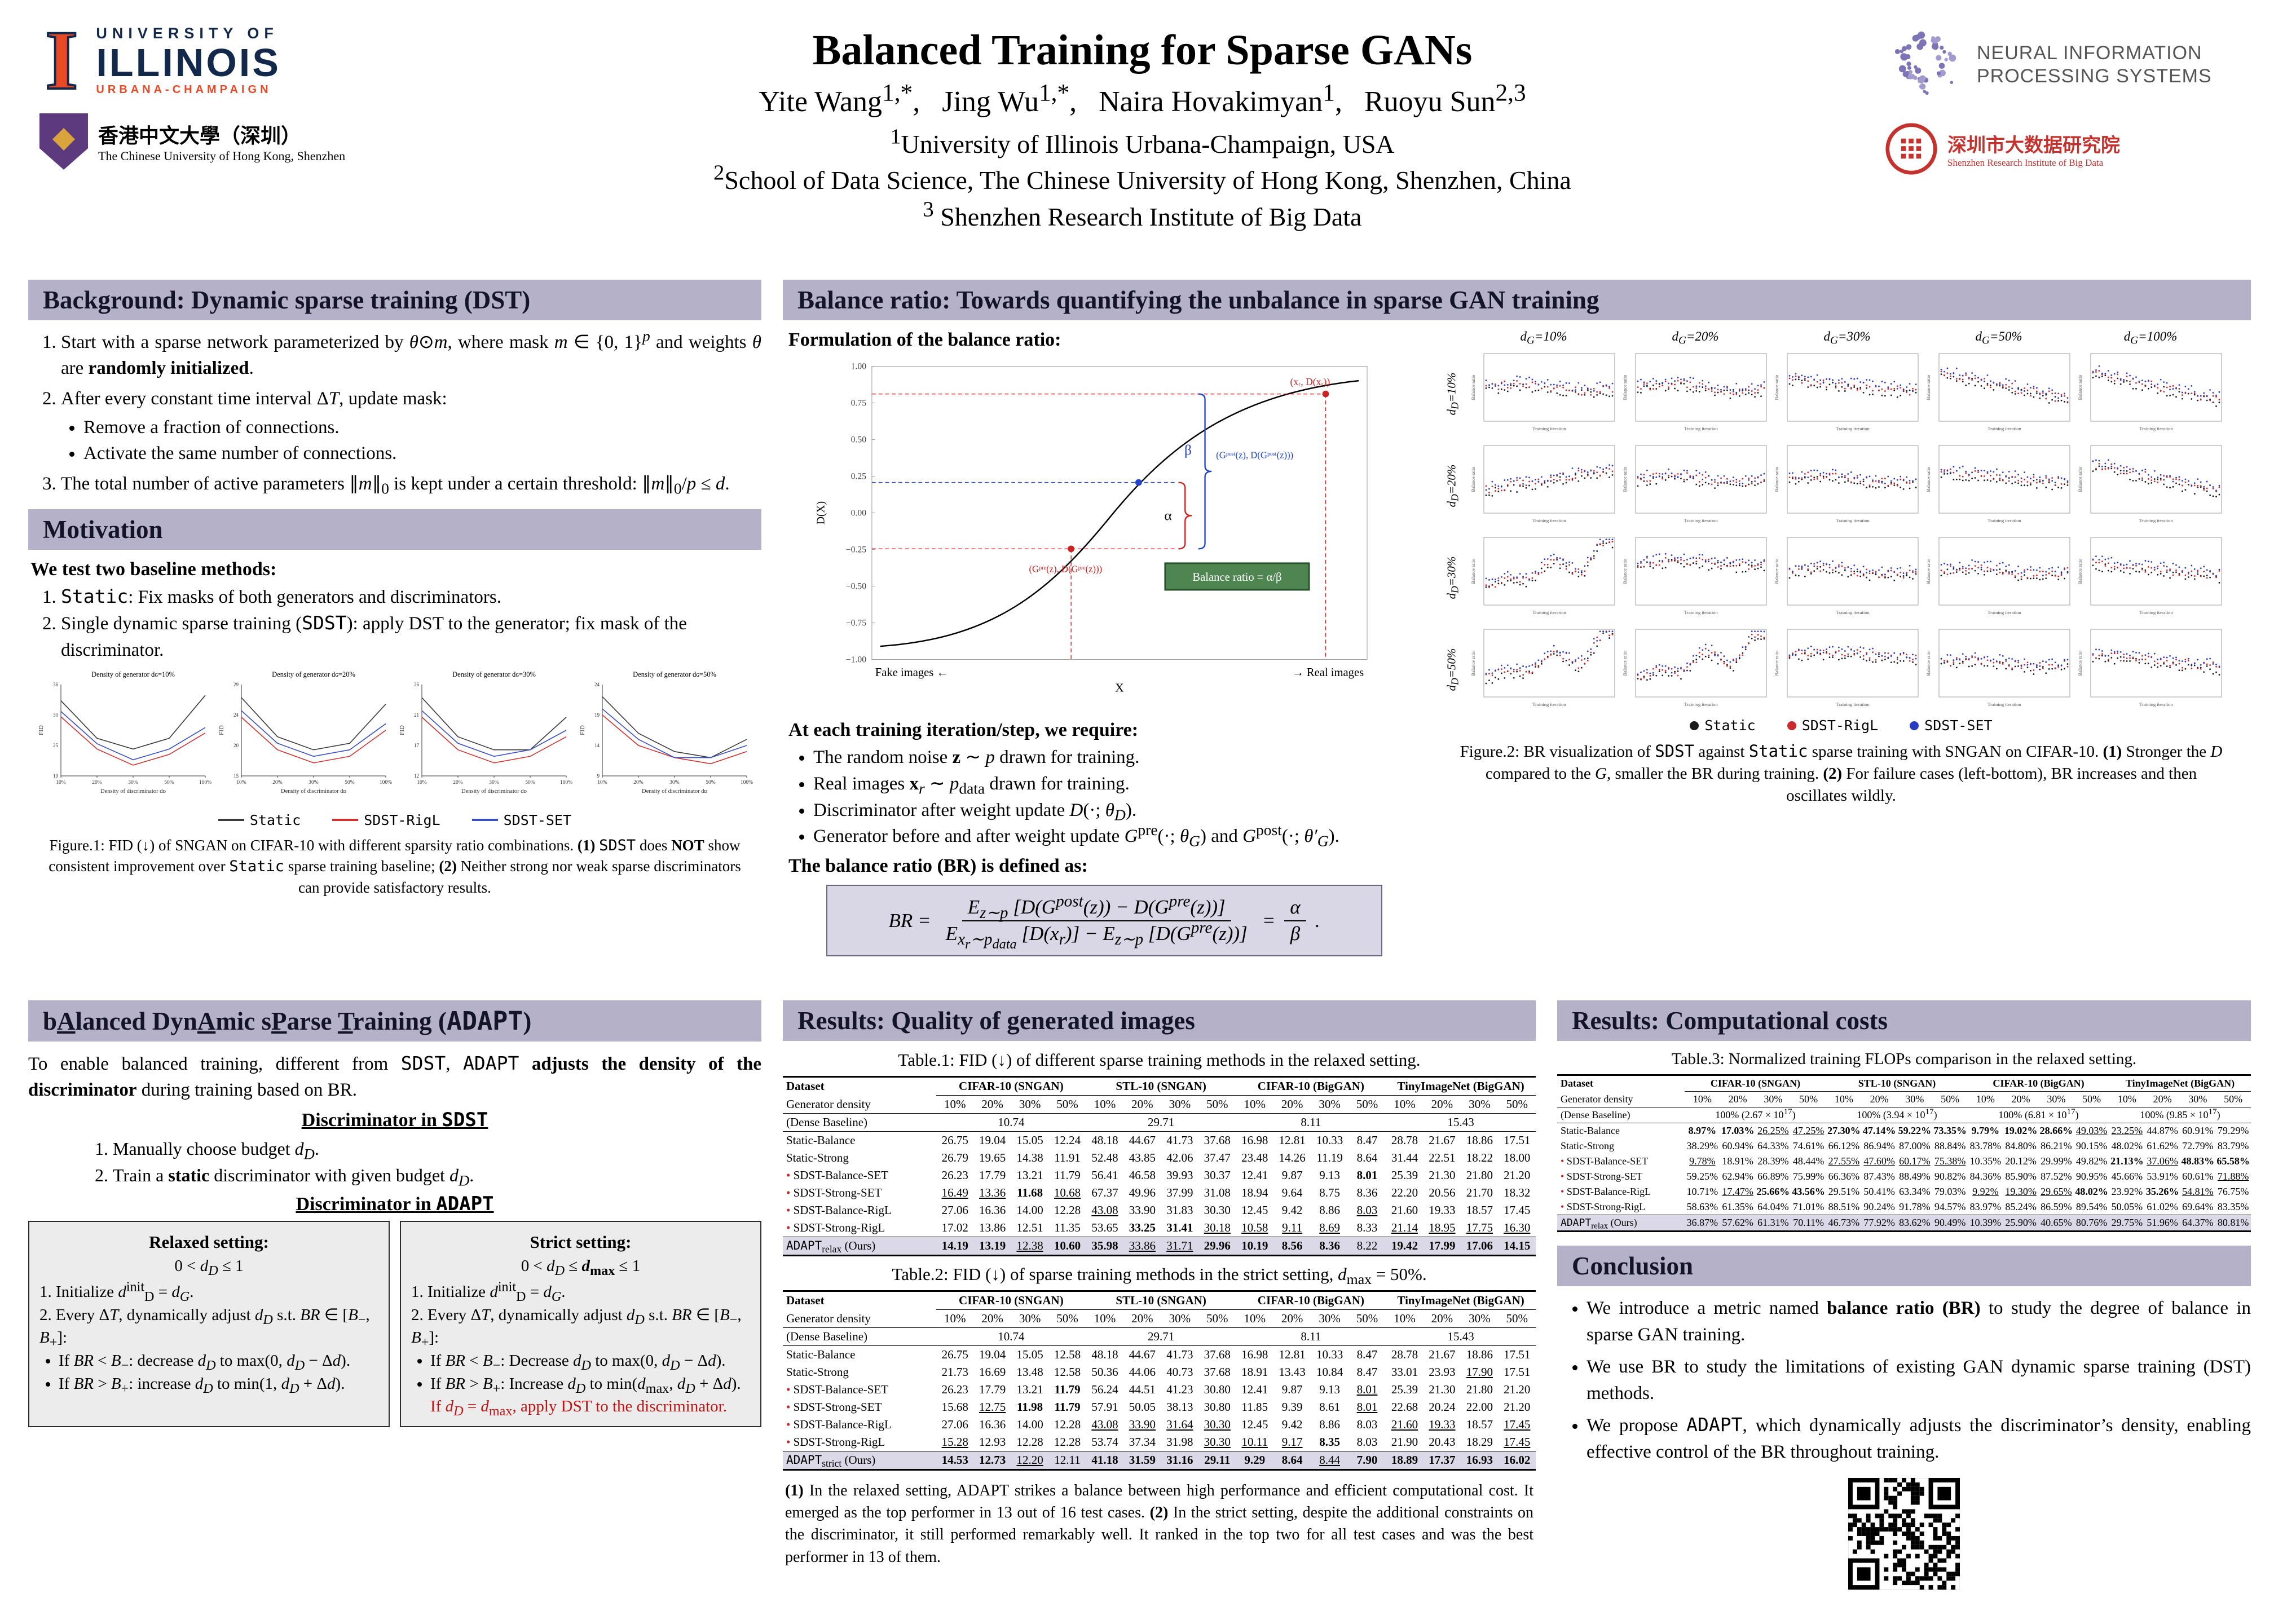 This screenshot has height=1624, width=2296. I want to click on svg-text: 30%, so click(133, 782).